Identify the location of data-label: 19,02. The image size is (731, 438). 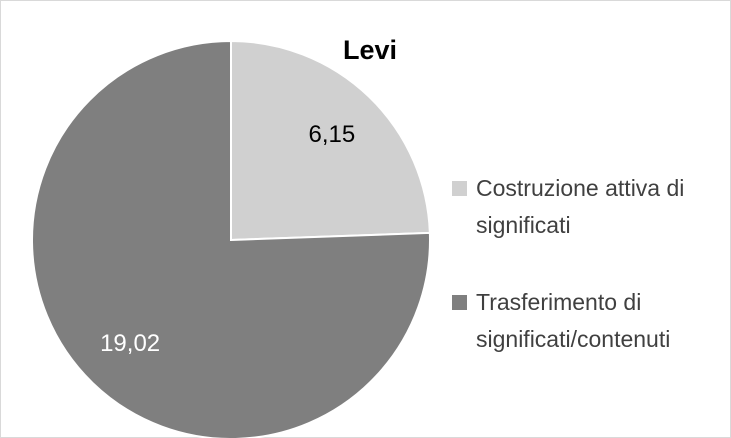
(130, 343).